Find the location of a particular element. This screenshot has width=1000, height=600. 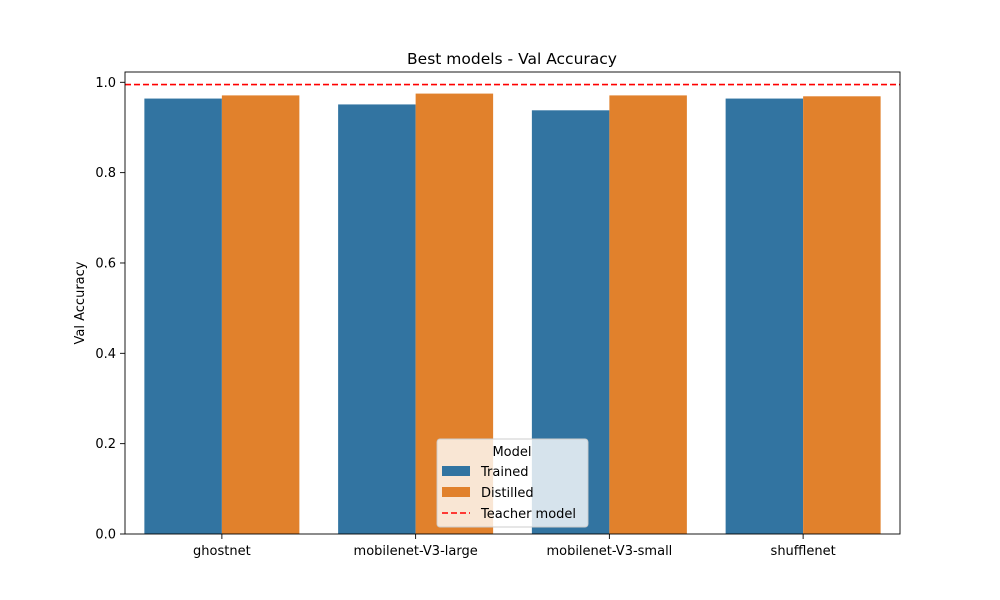

legend-swatch-distilled is located at coordinates (456, 492).